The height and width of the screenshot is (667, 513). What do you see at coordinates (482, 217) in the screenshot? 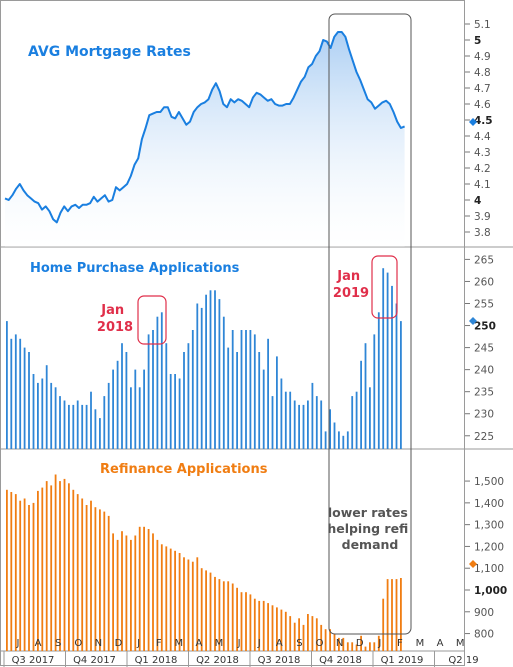
I see `y-tick-label: 3.9` at bounding box center [482, 217].